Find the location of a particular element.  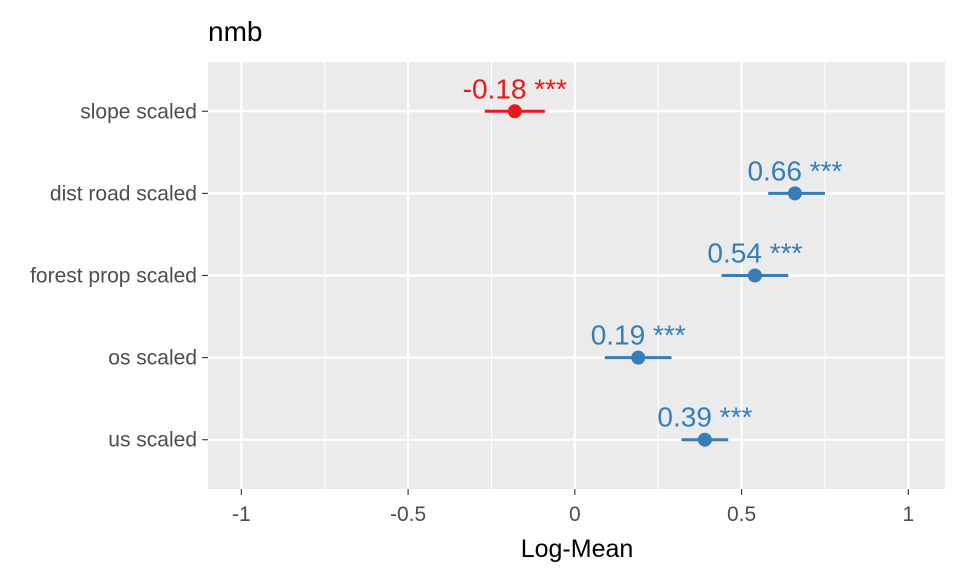

data-label: 0.66 *** is located at coordinates (794, 170).